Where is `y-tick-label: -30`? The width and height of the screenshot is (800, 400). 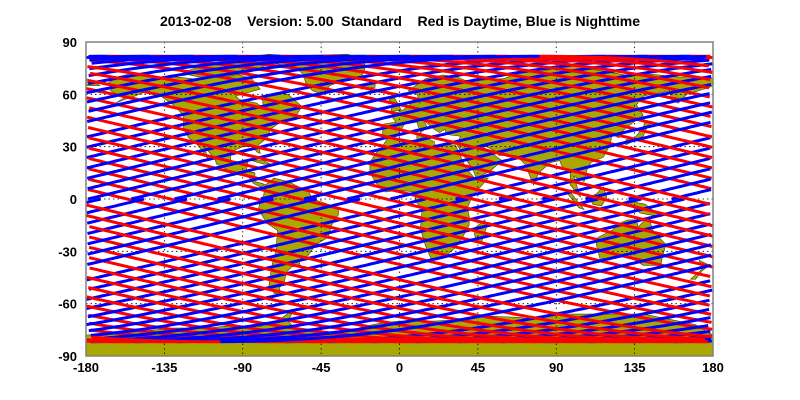 y-tick-label: -30 is located at coordinates (67, 251).